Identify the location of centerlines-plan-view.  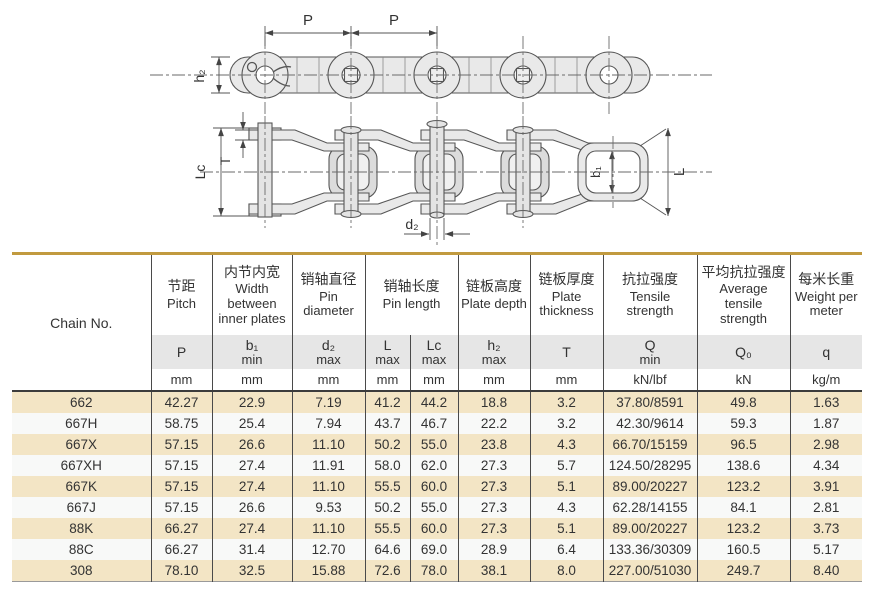
(456, 181).